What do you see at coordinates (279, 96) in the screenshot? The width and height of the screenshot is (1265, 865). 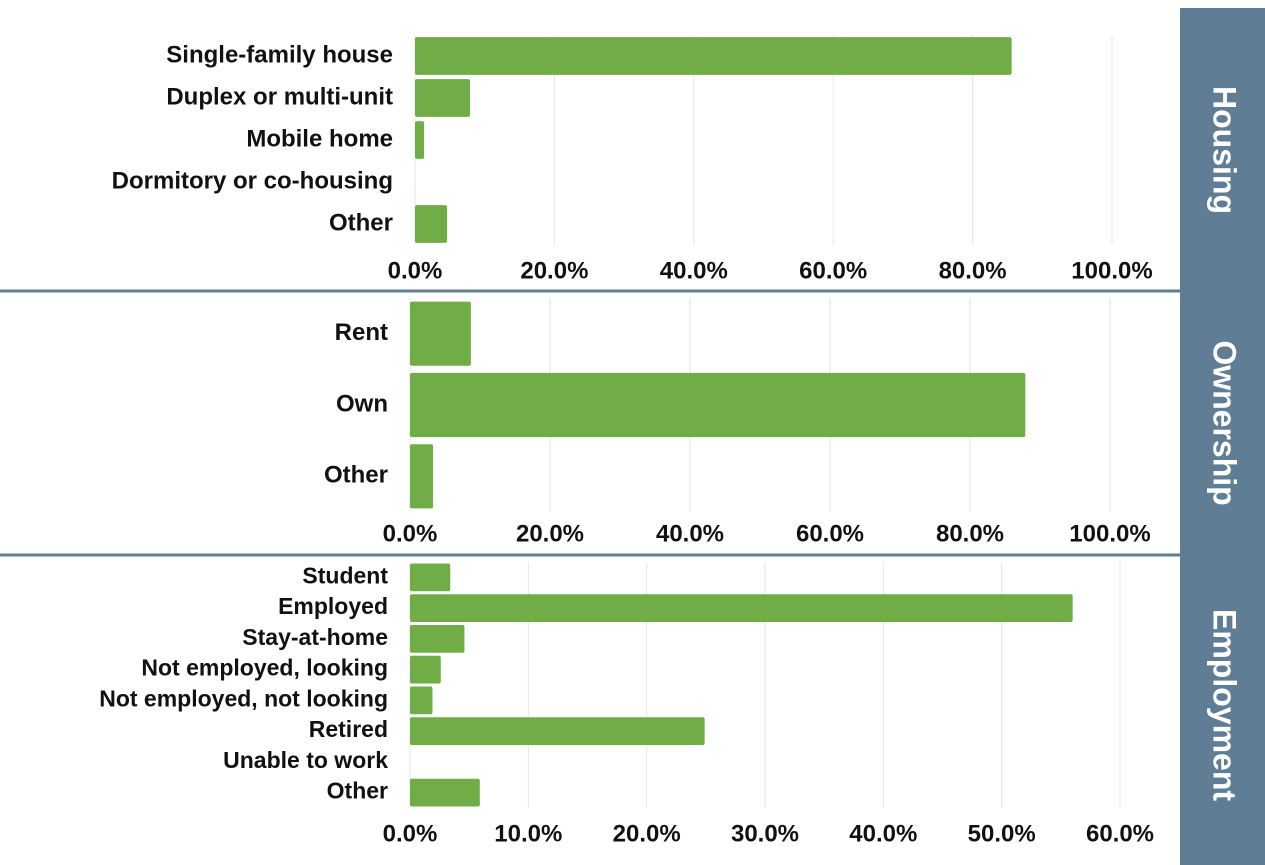 I see `y-tick-label: Duplex or multi-unit` at bounding box center [279, 96].